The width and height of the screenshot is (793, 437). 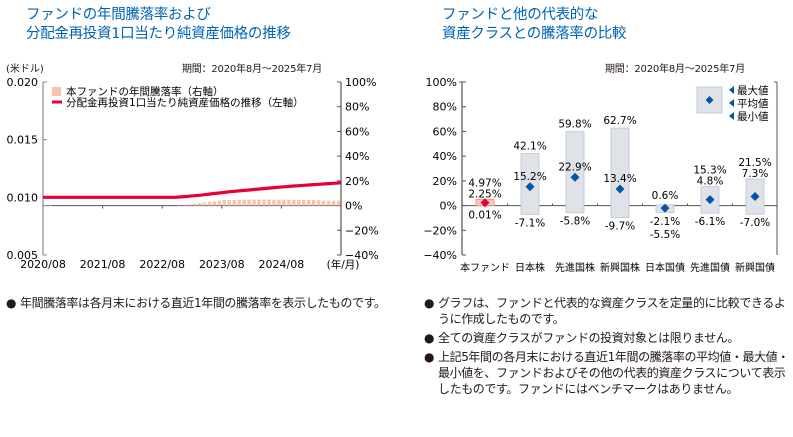 I want to click on left-tick-label: 0.010, so click(x=23, y=197).